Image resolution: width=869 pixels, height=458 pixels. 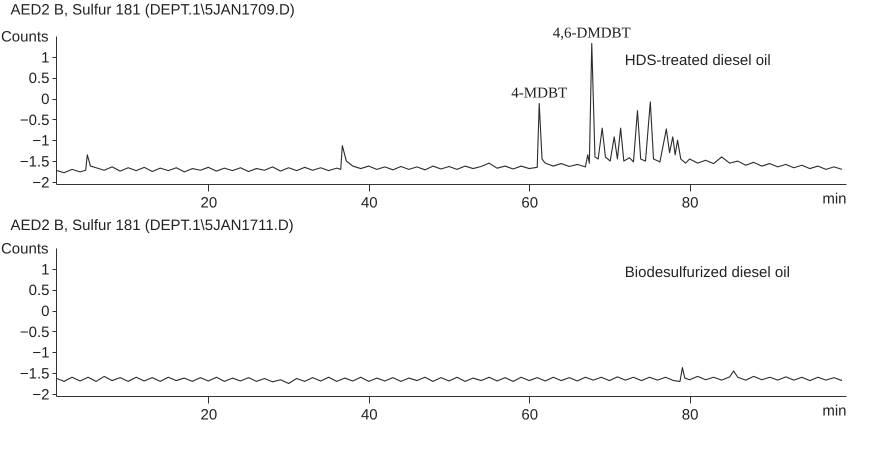 What do you see at coordinates (591, 34) in the screenshot?
I see `annotation: 4,6-DMDBT` at bounding box center [591, 34].